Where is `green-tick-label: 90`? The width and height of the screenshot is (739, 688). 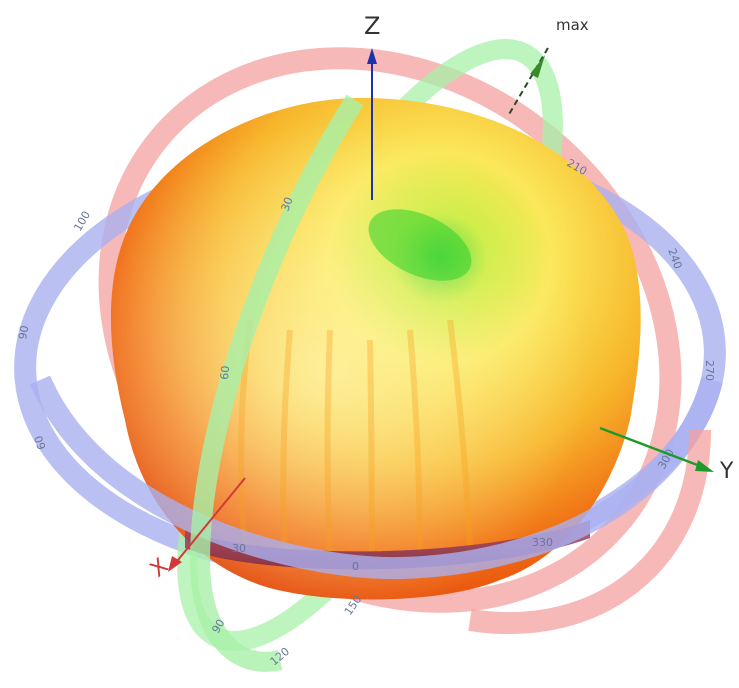 green-tick-label: 90 is located at coordinates (218, 626).